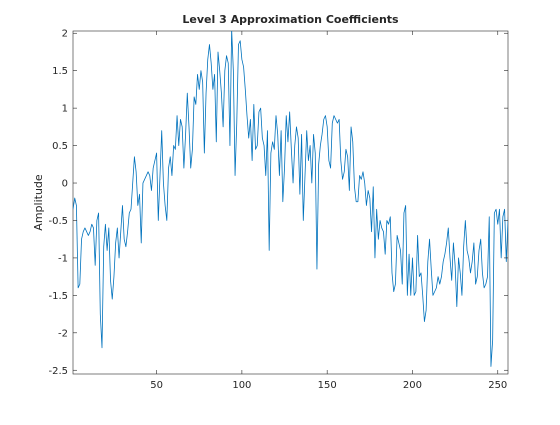  What do you see at coordinates (58, 371) in the screenshot?
I see `y-tick-label: -2.5` at bounding box center [58, 371].